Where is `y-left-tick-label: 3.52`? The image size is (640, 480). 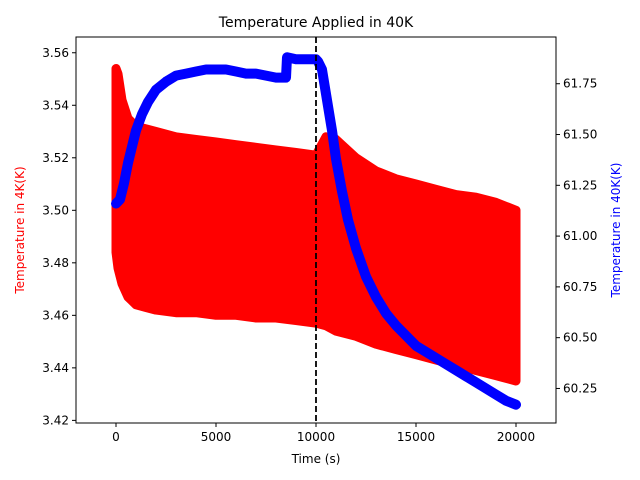
y-left-tick-label: 3.52 is located at coordinates (55, 158).